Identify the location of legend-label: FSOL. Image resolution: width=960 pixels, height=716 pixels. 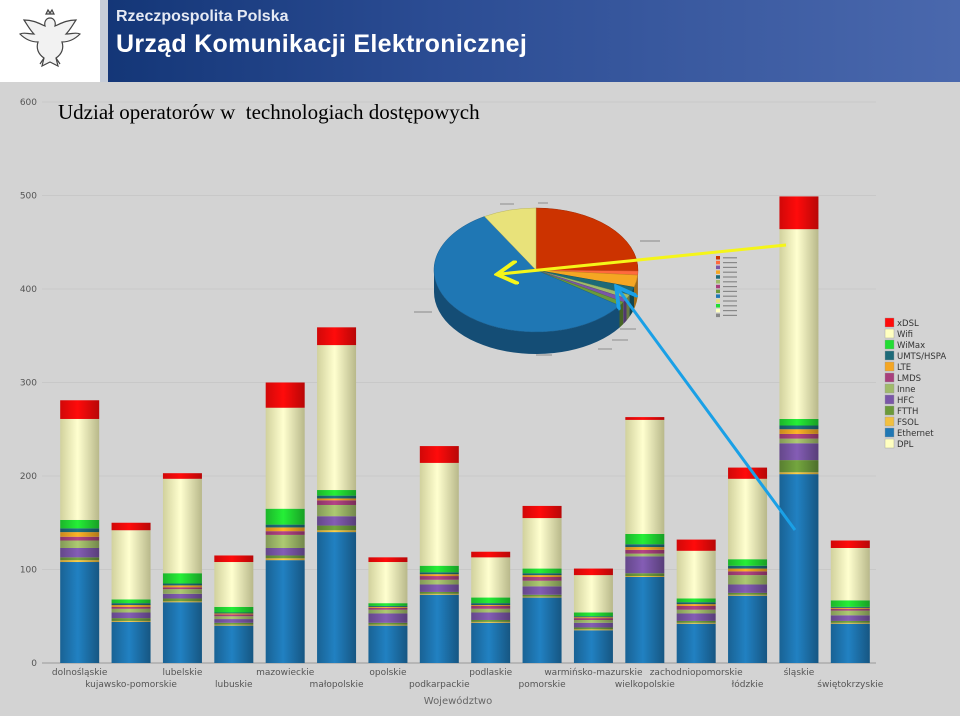
(908, 423).